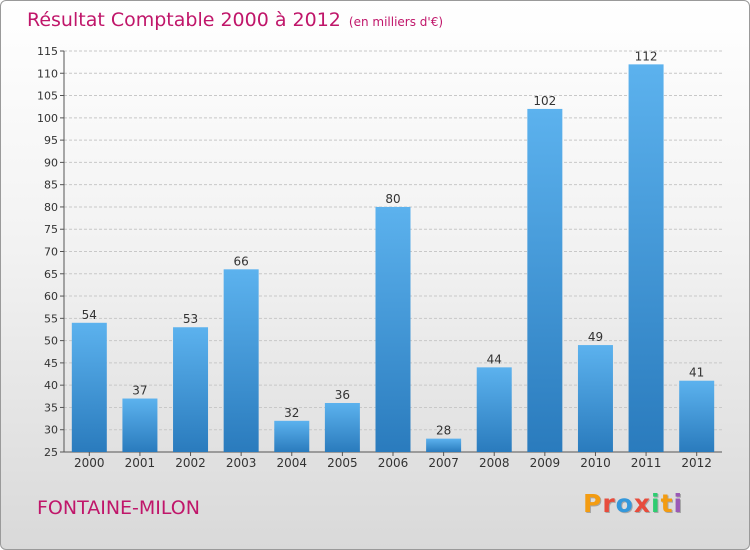 This screenshot has width=750, height=550. I want to click on y-tick-label: 85, so click(51, 185).